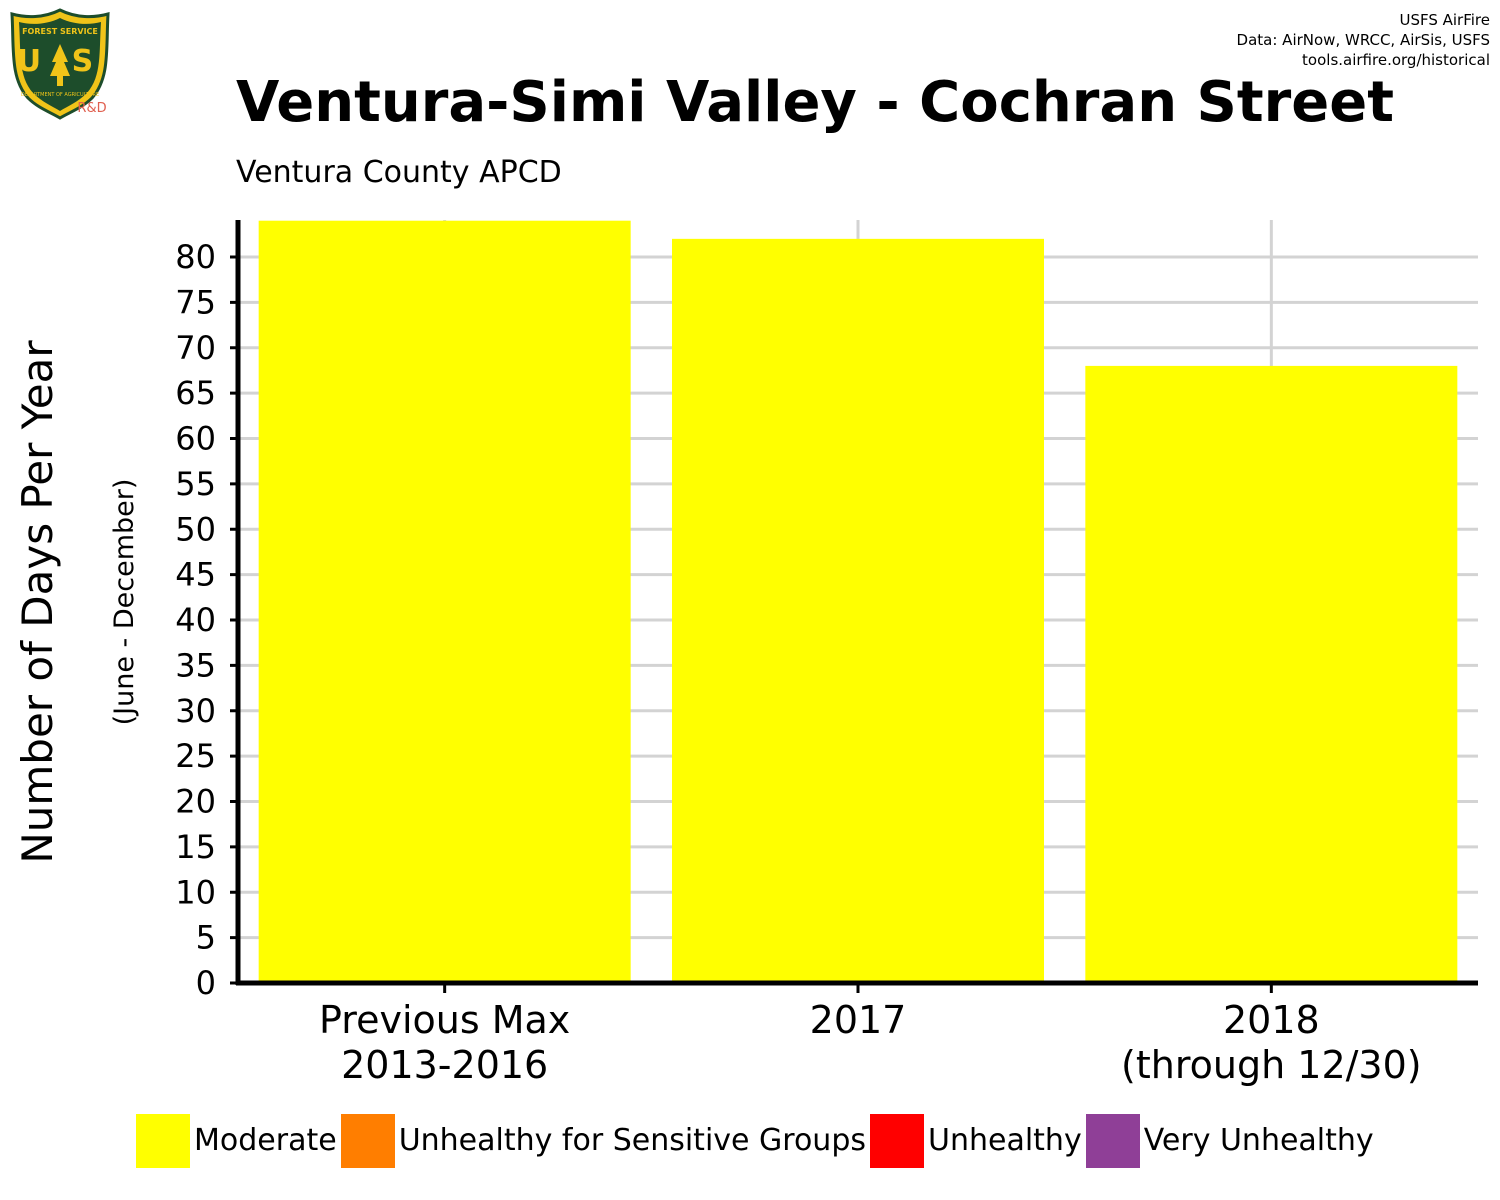 This screenshot has width=1500, height=1200. What do you see at coordinates (1444, 20) in the screenshot?
I see `credits-line-1: USFS AirFire` at bounding box center [1444, 20].